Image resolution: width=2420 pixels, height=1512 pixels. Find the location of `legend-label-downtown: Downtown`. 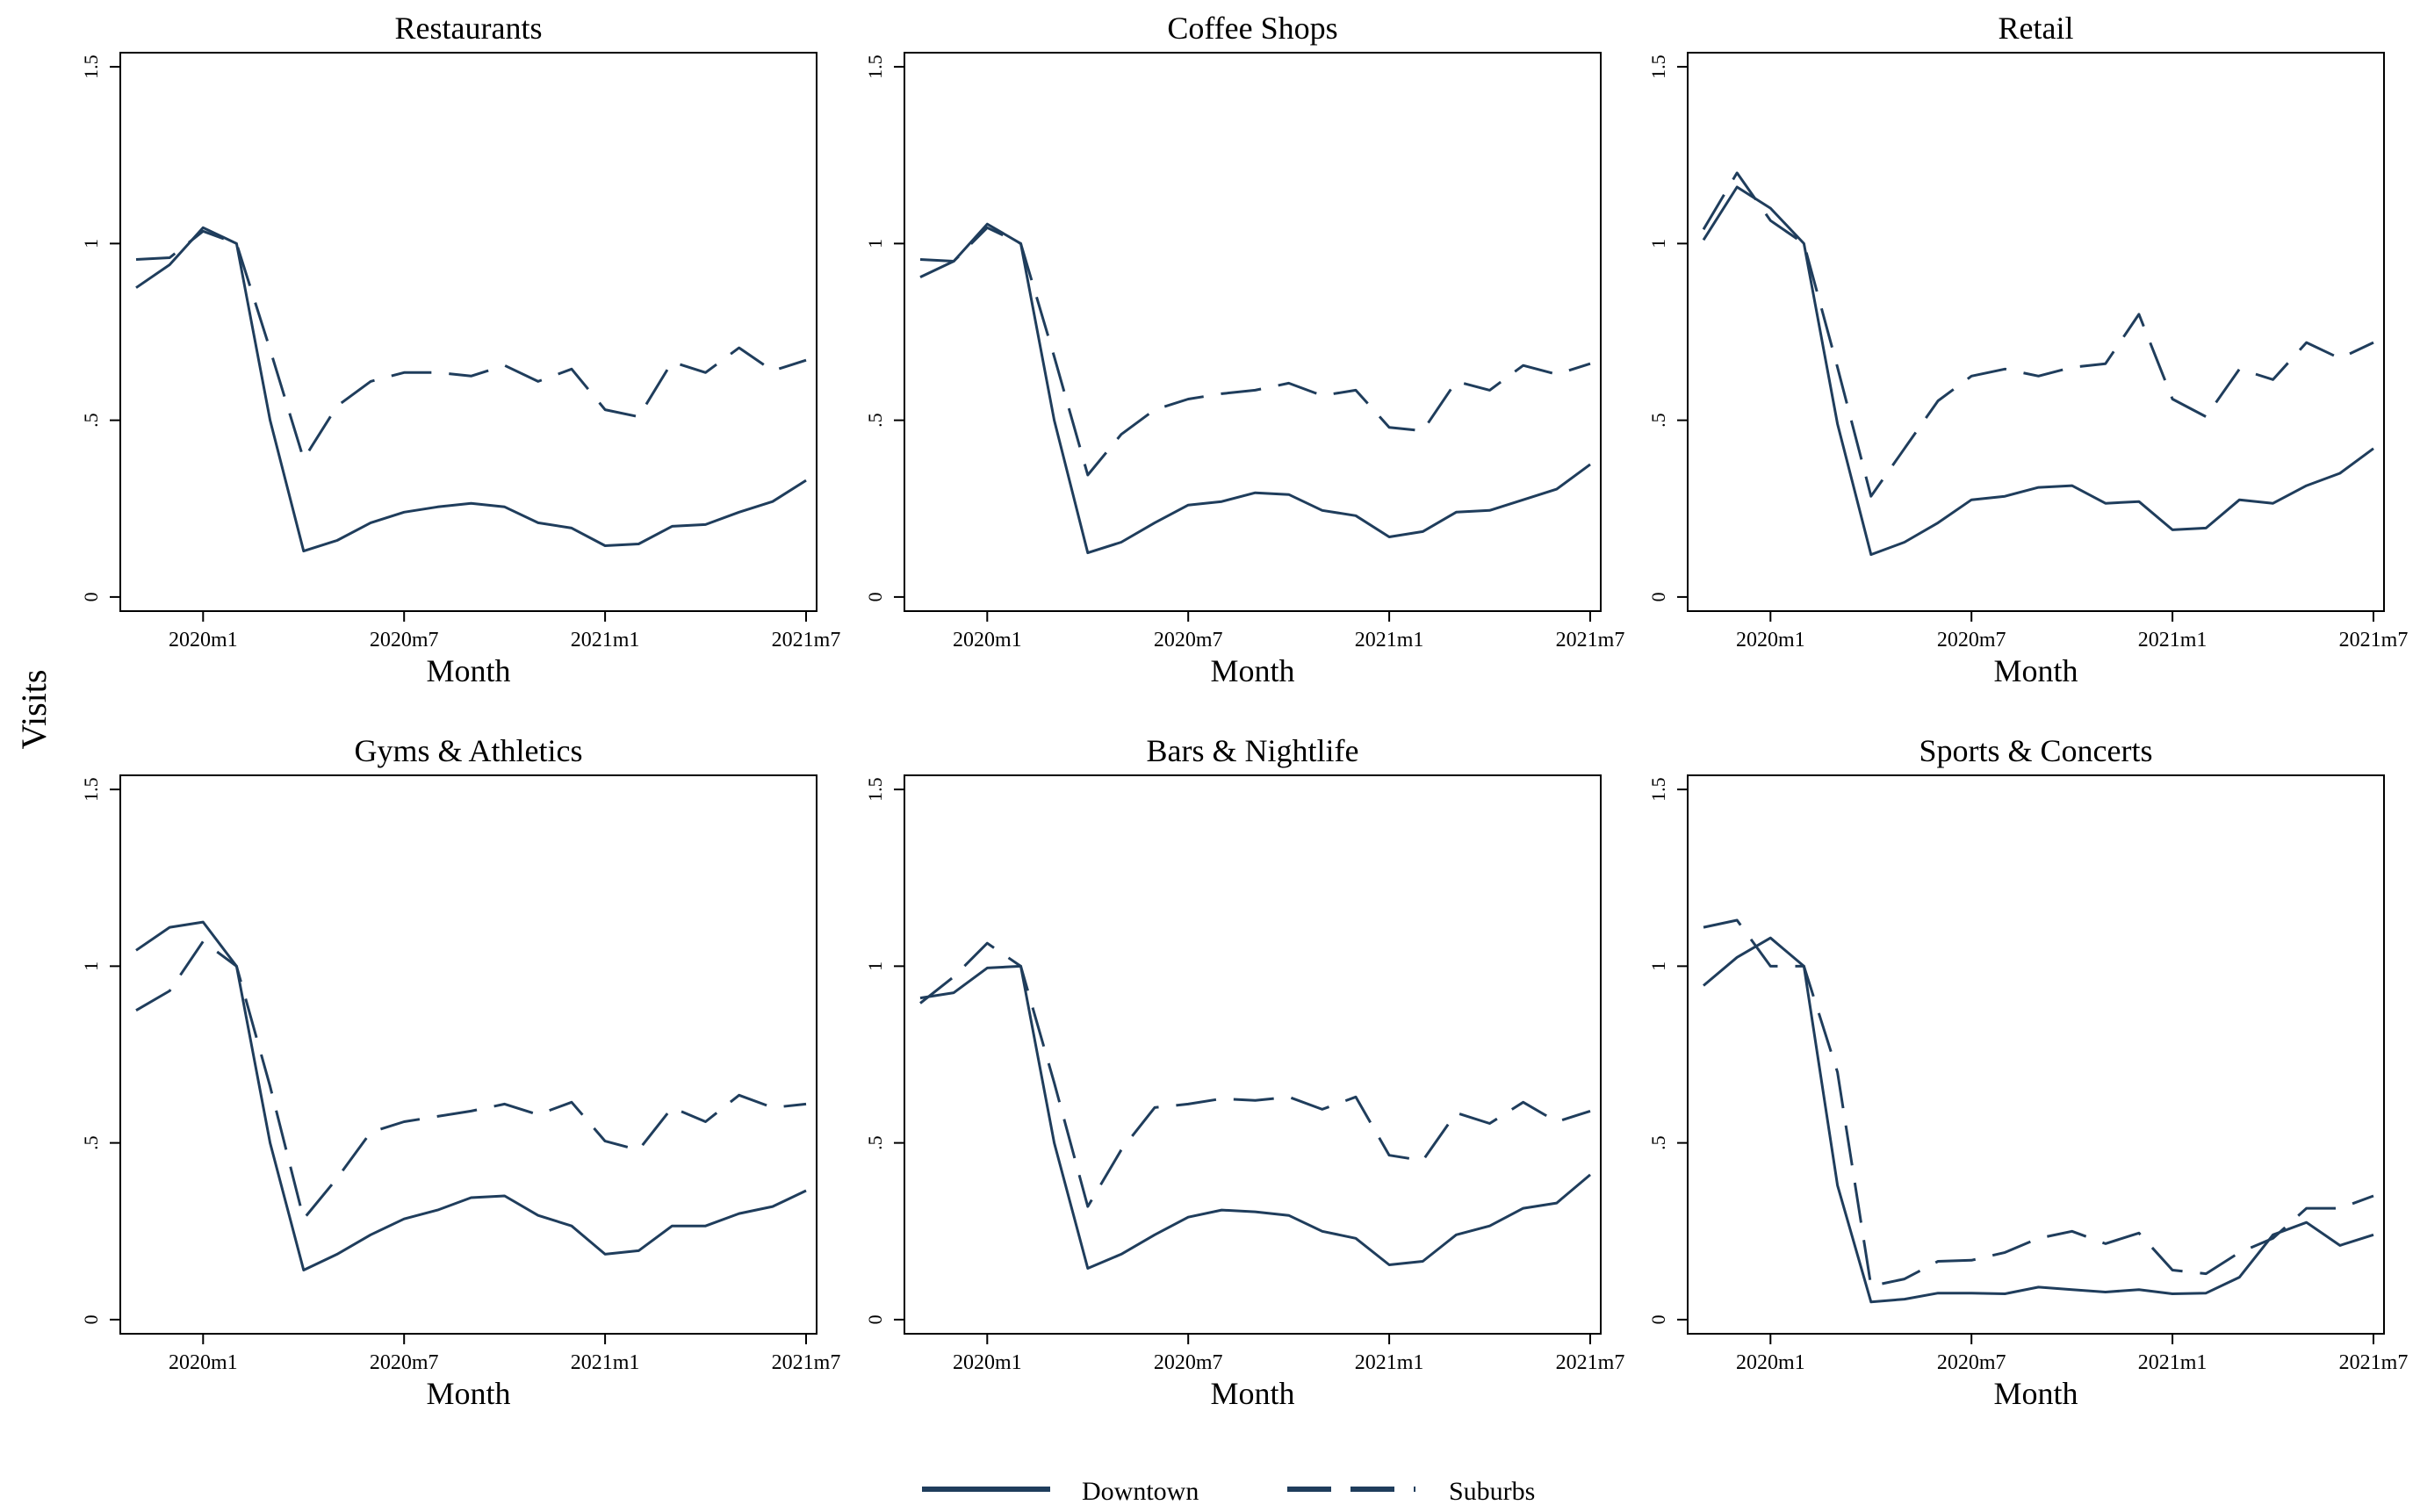

legend-label-downtown: Downtown is located at coordinates (1140, 1491).